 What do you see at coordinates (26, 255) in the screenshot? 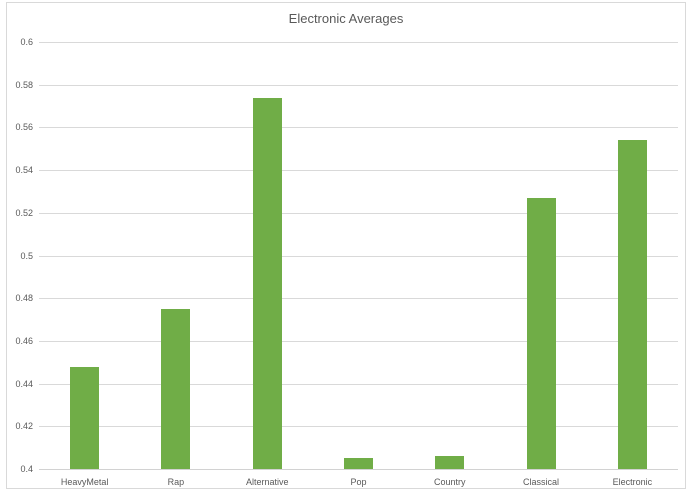
I see `y-tick-label: 0.5` at bounding box center [26, 255].